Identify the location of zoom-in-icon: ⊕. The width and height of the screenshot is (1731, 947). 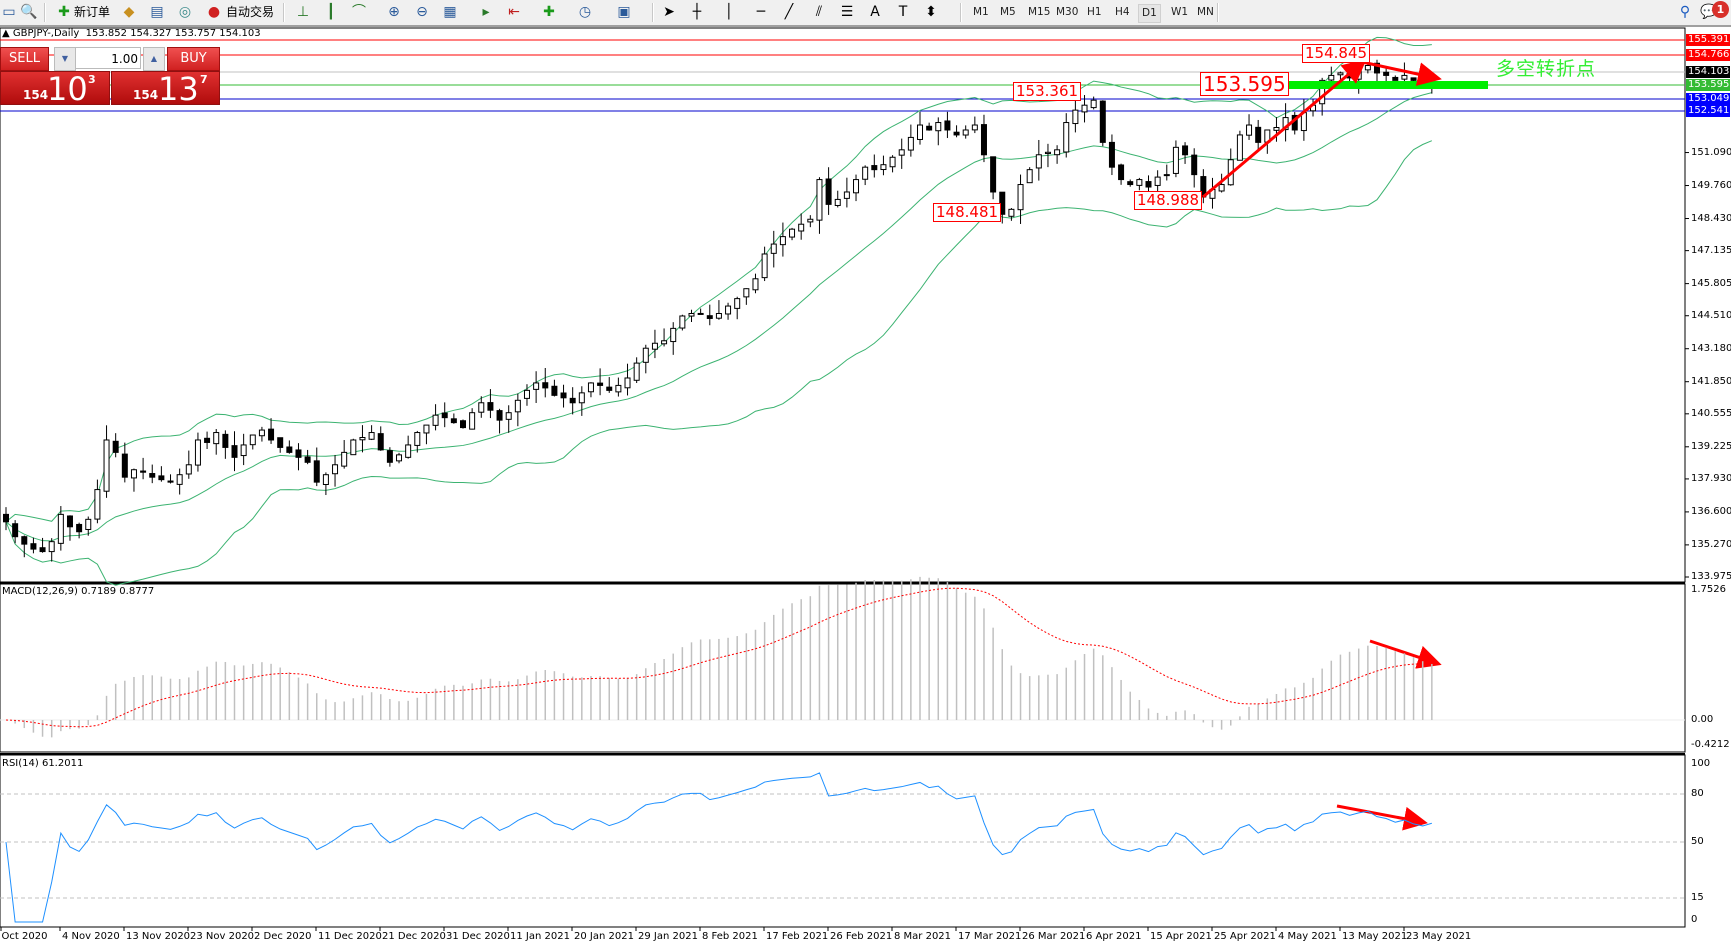
(394, 12).